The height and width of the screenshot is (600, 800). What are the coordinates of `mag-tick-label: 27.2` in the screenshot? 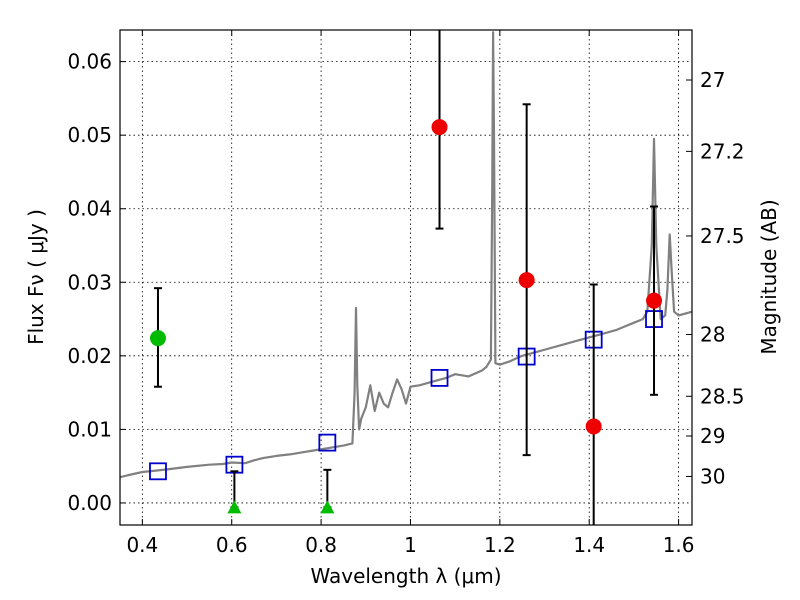 It's located at (722, 151).